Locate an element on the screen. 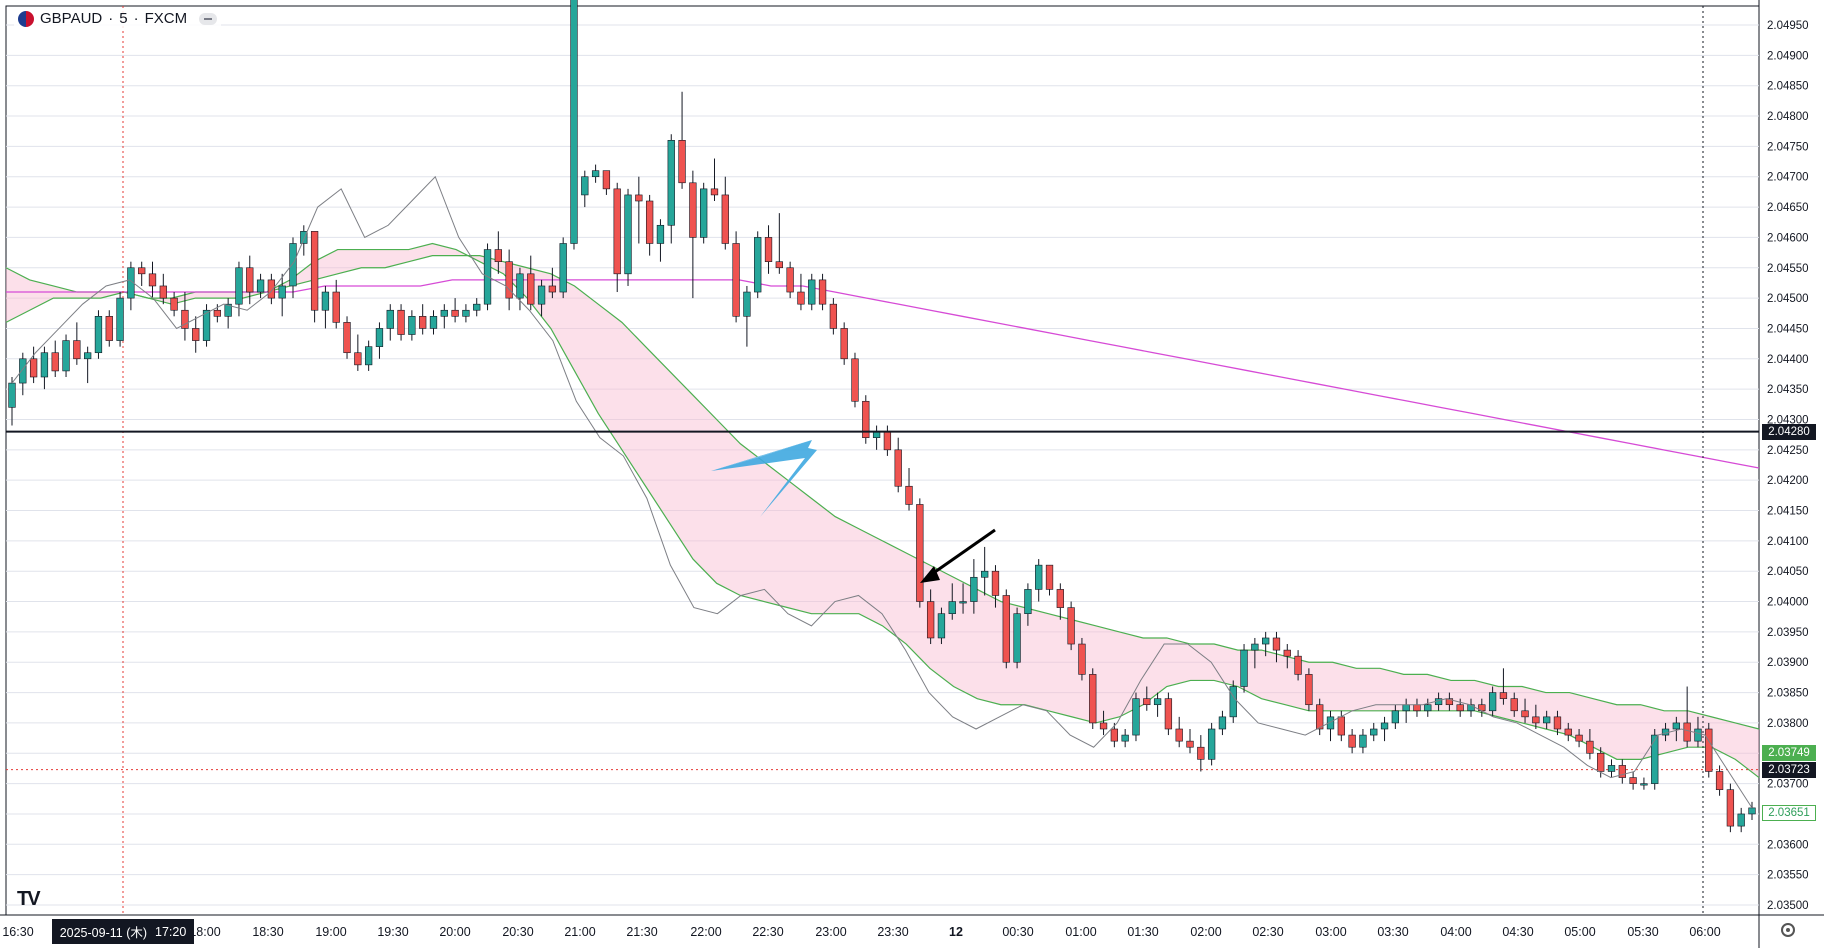 Image resolution: width=1824 pixels, height=948 pixels. y-tick-label: 2.04950 is located at coordinates (1788, 26).